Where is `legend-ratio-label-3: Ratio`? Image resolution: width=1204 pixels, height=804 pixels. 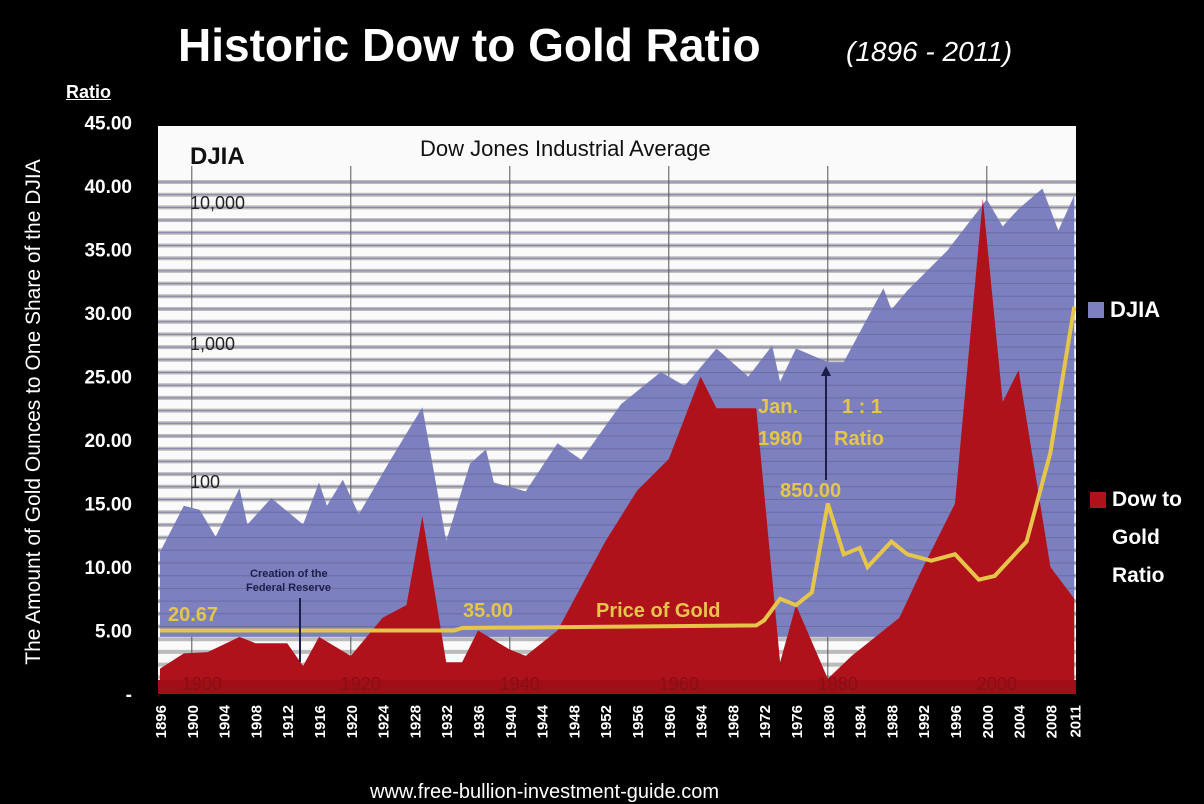 legend-ratio-label-3: Ratio is located at coordinates (1138, 575).